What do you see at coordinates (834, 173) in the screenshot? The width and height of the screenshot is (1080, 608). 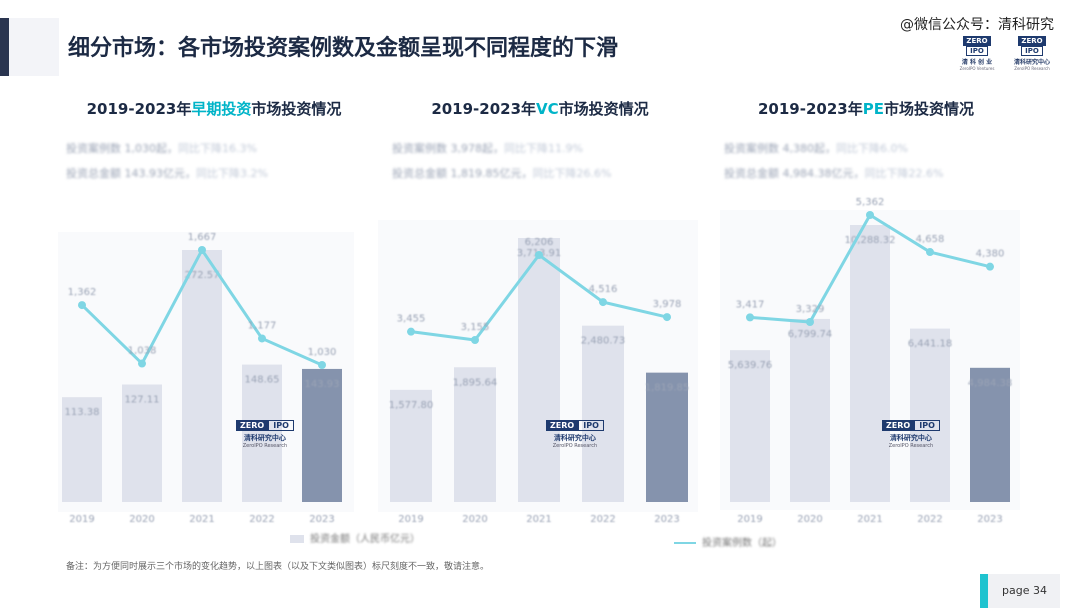 I see `summary-pe-amount: 投资总金额 4,984.38亿元，同比下降22.6%` at bounding box center [834, 173].